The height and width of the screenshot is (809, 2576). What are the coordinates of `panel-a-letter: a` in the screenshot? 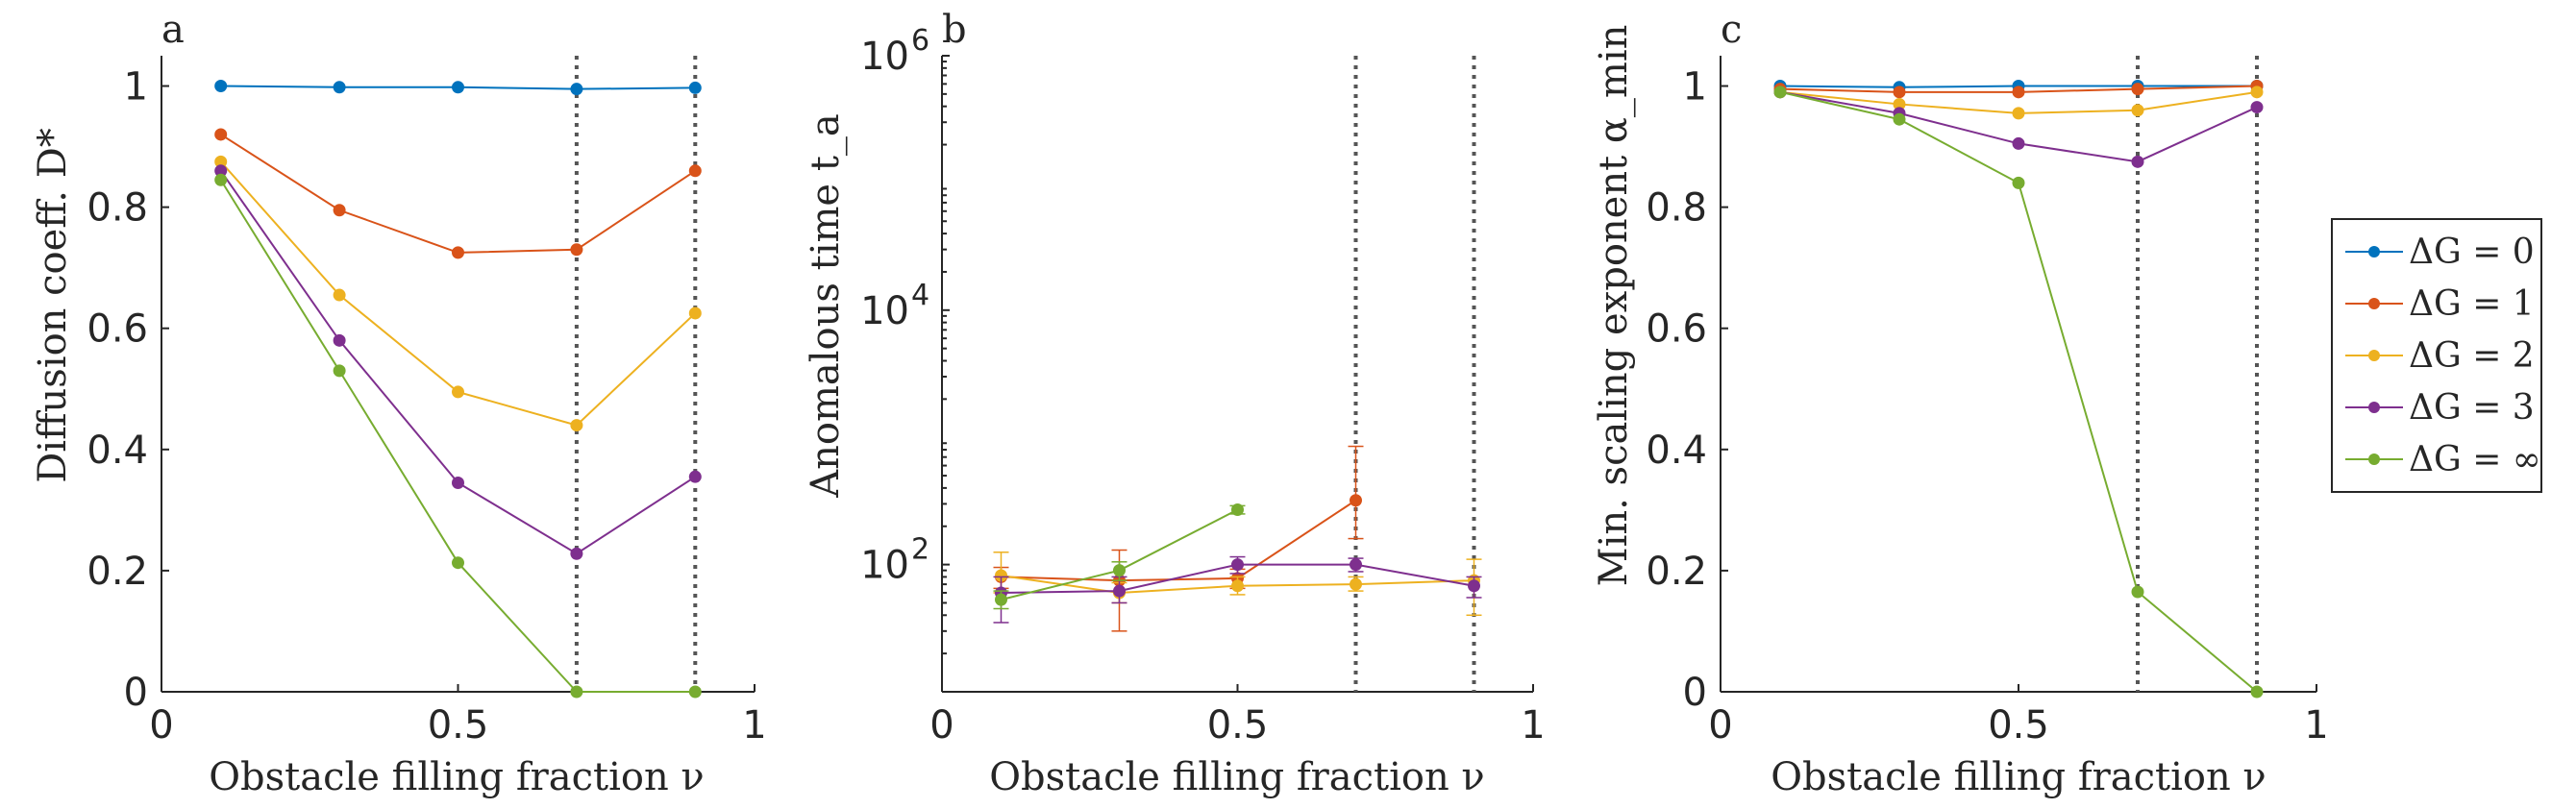 It's located at (173, 30).